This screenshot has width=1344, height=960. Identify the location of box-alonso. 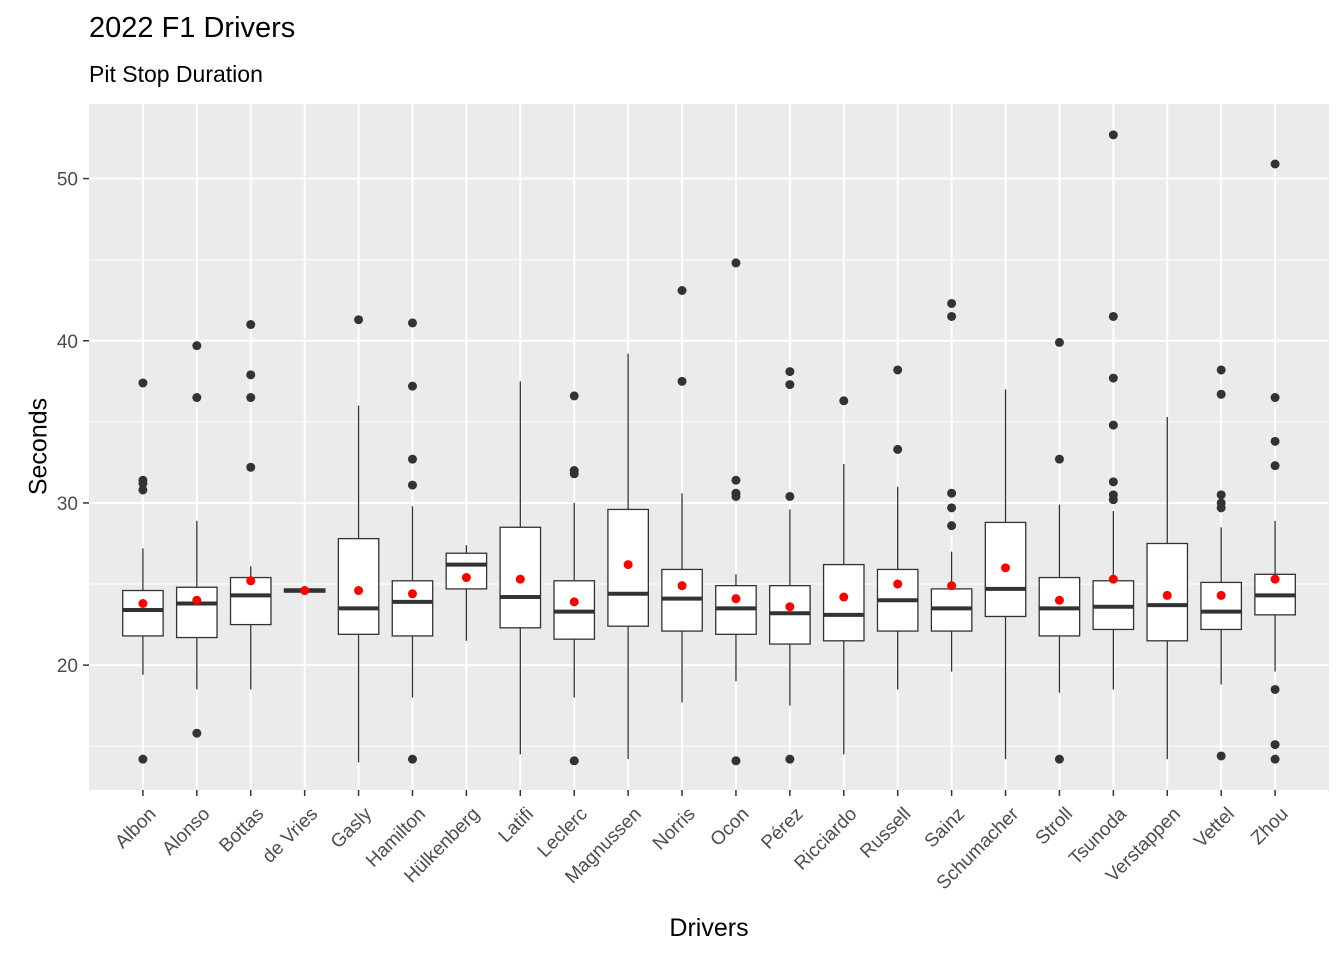
(196, 612).